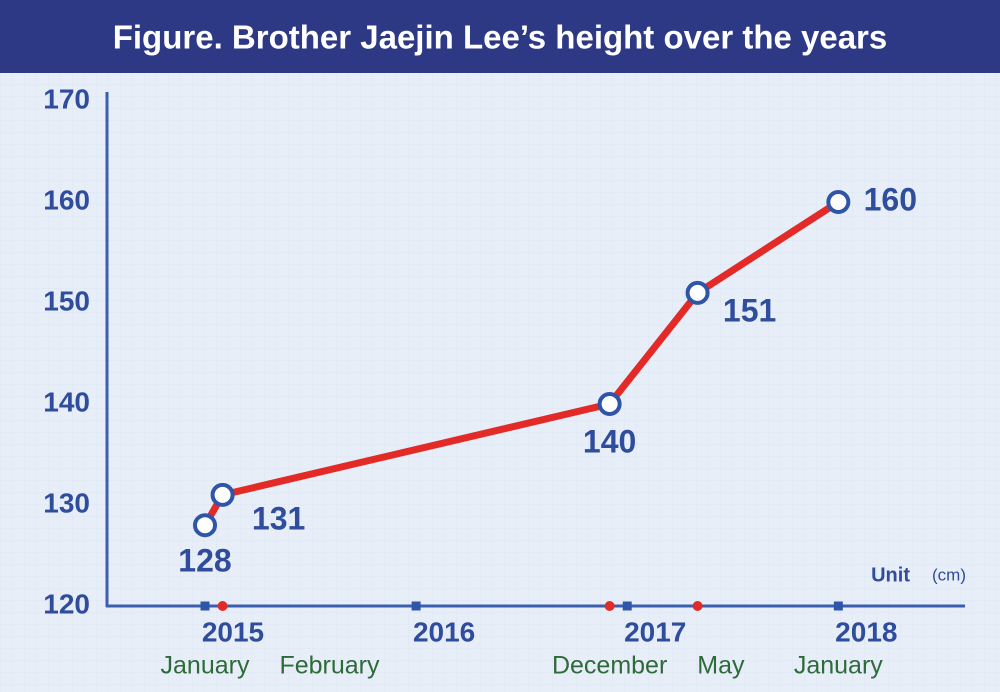  What do you see at coordinates (66, 603) in the screenshot?
I see `y-tick-label: 120` at bounding box center [66, 603].